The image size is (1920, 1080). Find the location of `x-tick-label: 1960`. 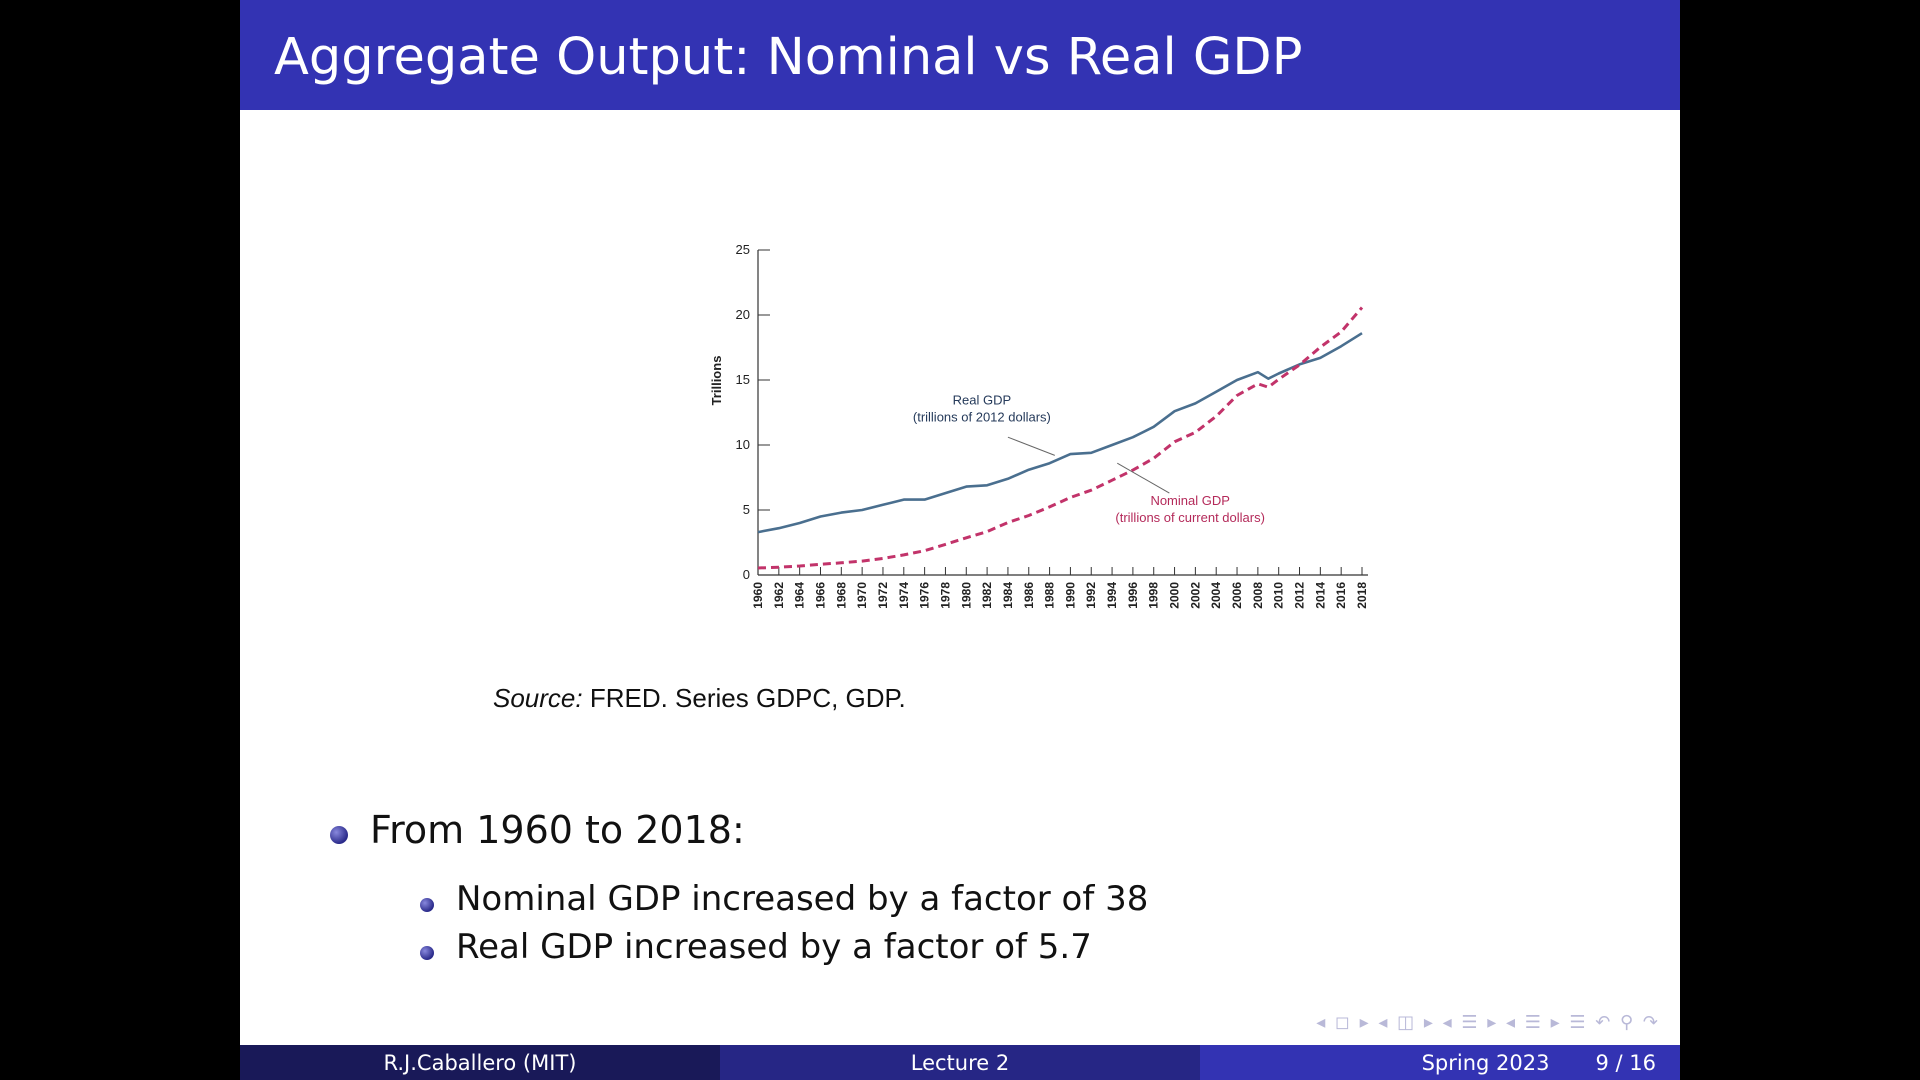

x-tick-label: 1960 is located at coordinates (758, 595).